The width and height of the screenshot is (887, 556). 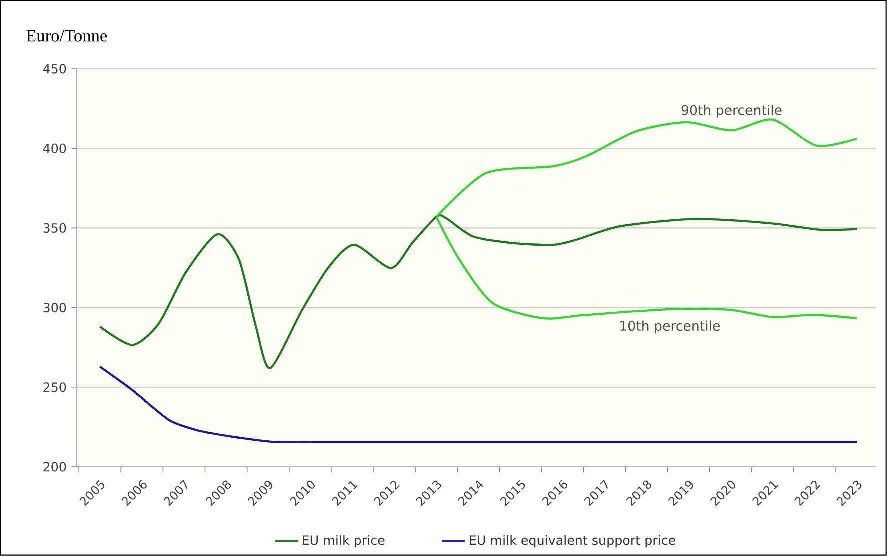 What do you see at coordinates (54, 149) in the screenshot?
I see `y-tick-label: 400` at bounding box center [54, 149].